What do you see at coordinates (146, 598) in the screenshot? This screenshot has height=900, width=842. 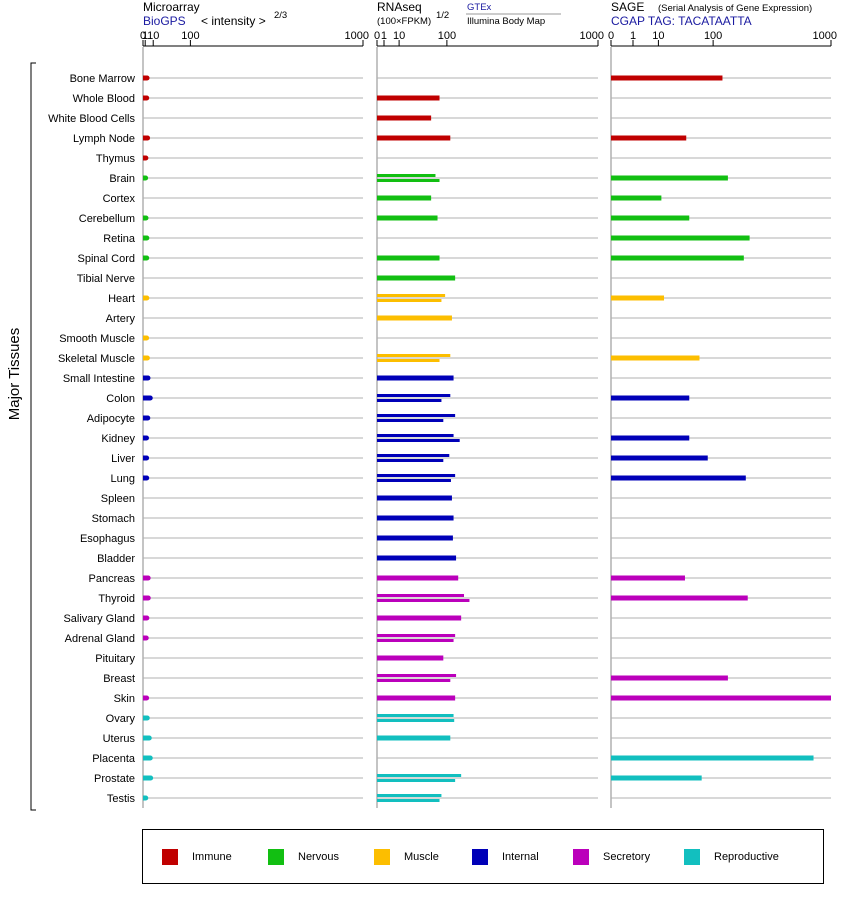 I see `bar-thyroid` at bounding box center [146, 598].